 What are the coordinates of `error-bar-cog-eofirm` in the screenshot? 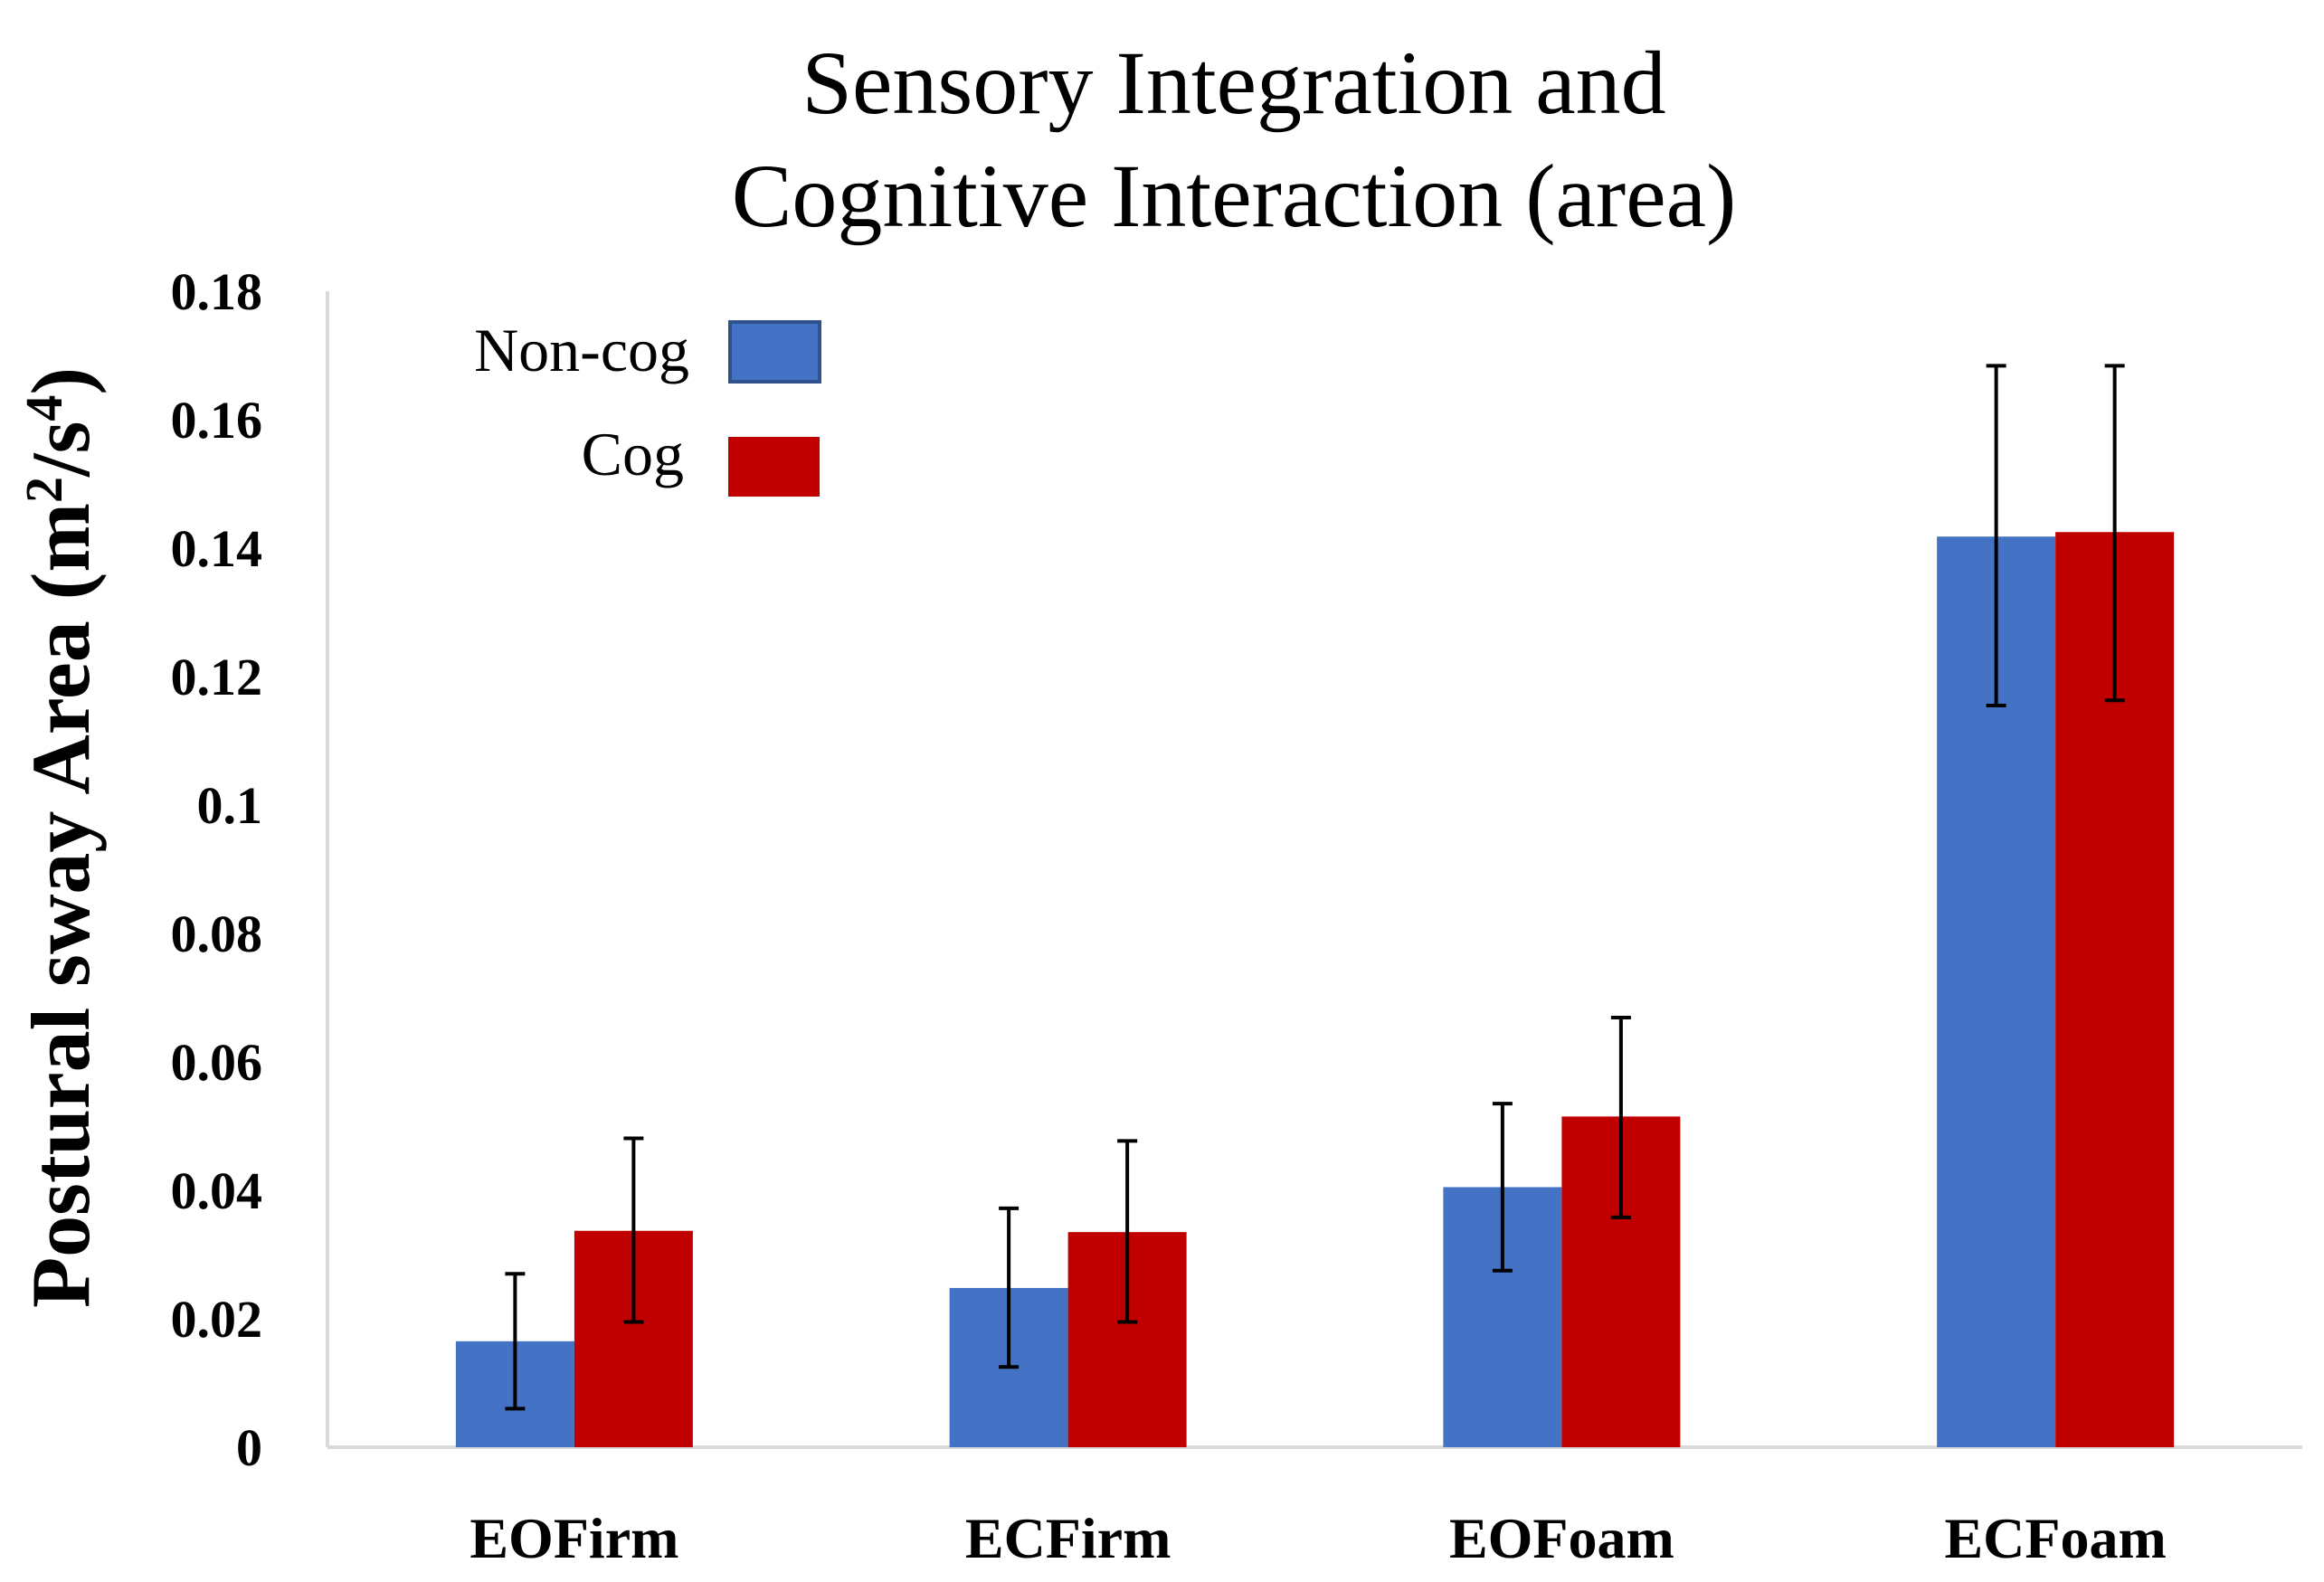 It's located at (633, 1230).